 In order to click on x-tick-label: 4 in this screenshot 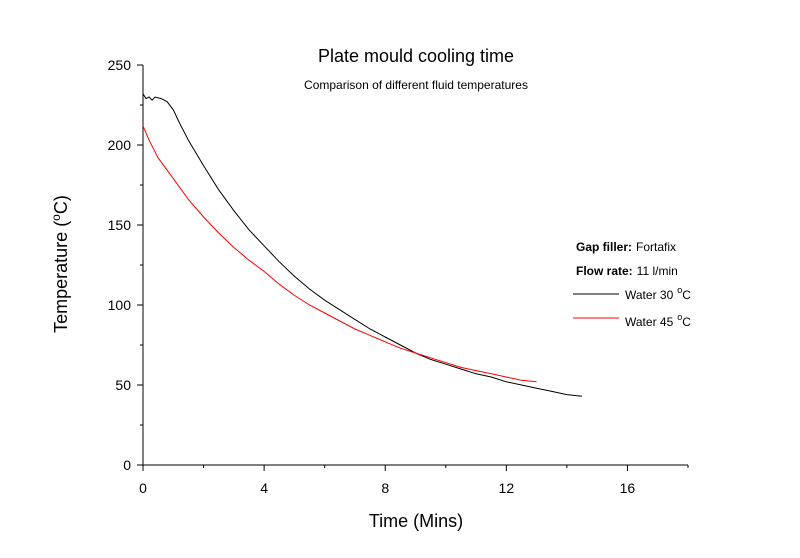, I will do `click(264, 488)`.